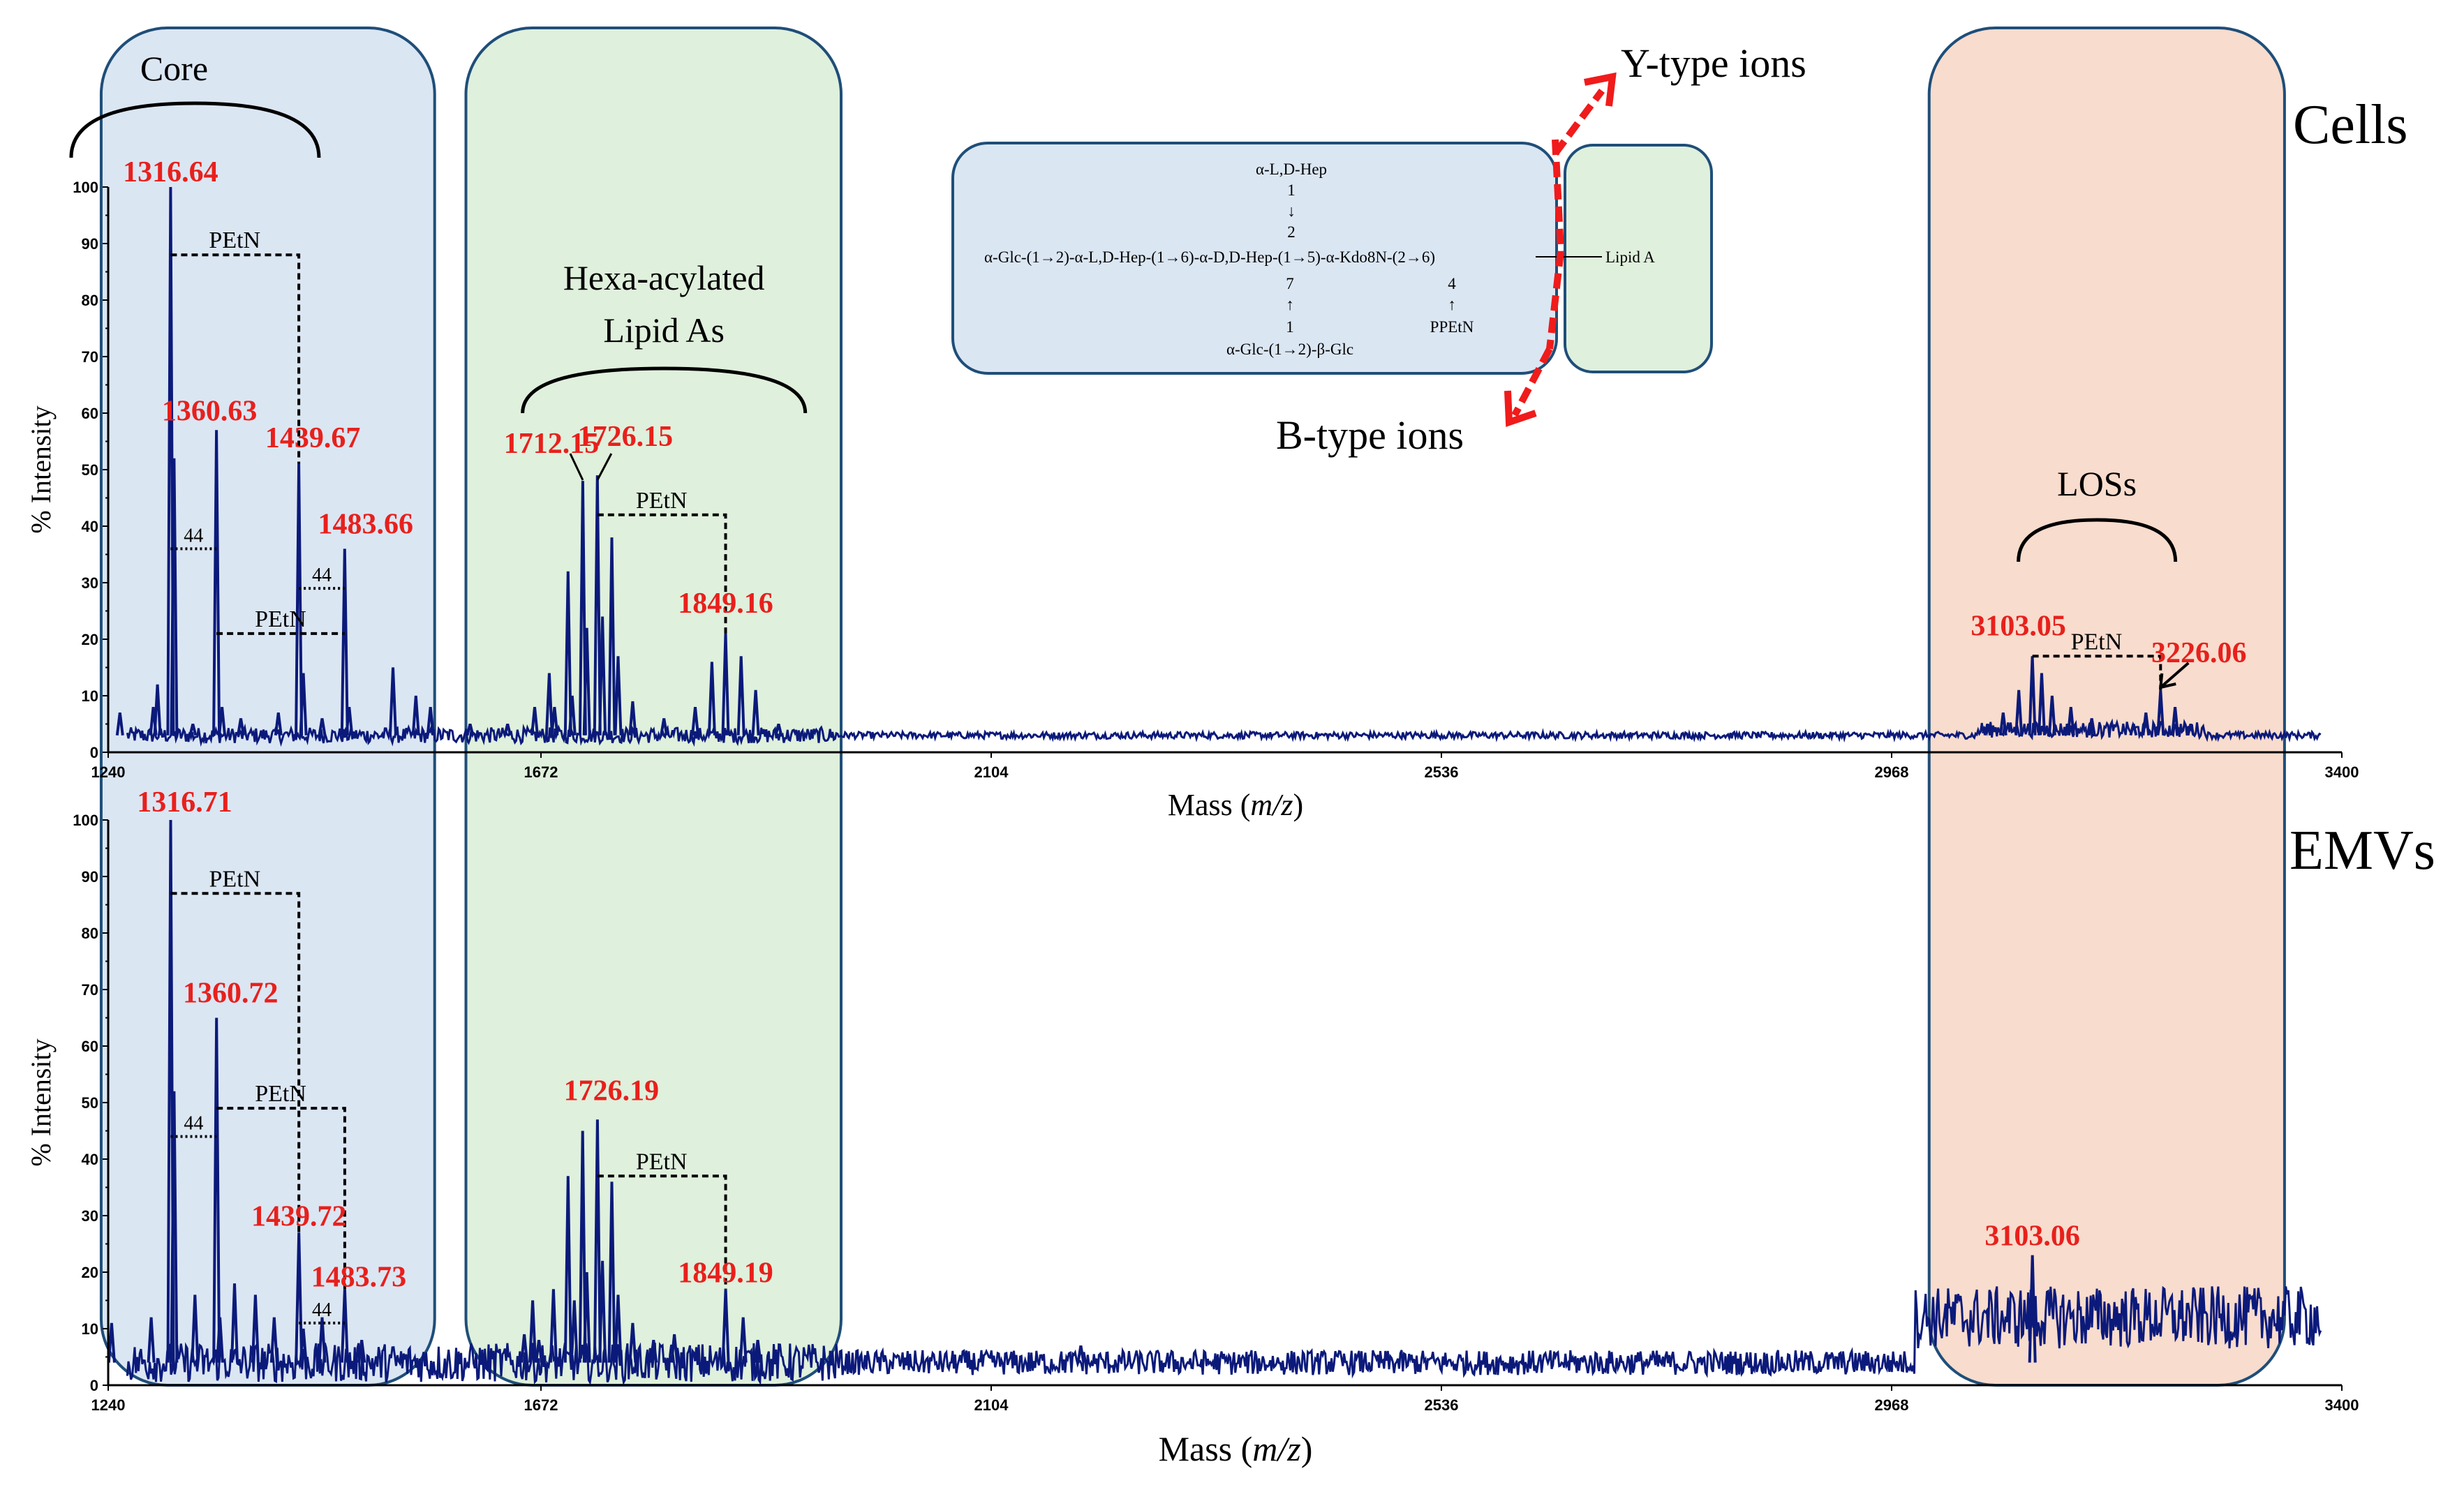 The image size is (2464, 1485). Describe the element at coordinates (90, 526) in the screenshot. I see `cells-ytick-label: 40` at that location.